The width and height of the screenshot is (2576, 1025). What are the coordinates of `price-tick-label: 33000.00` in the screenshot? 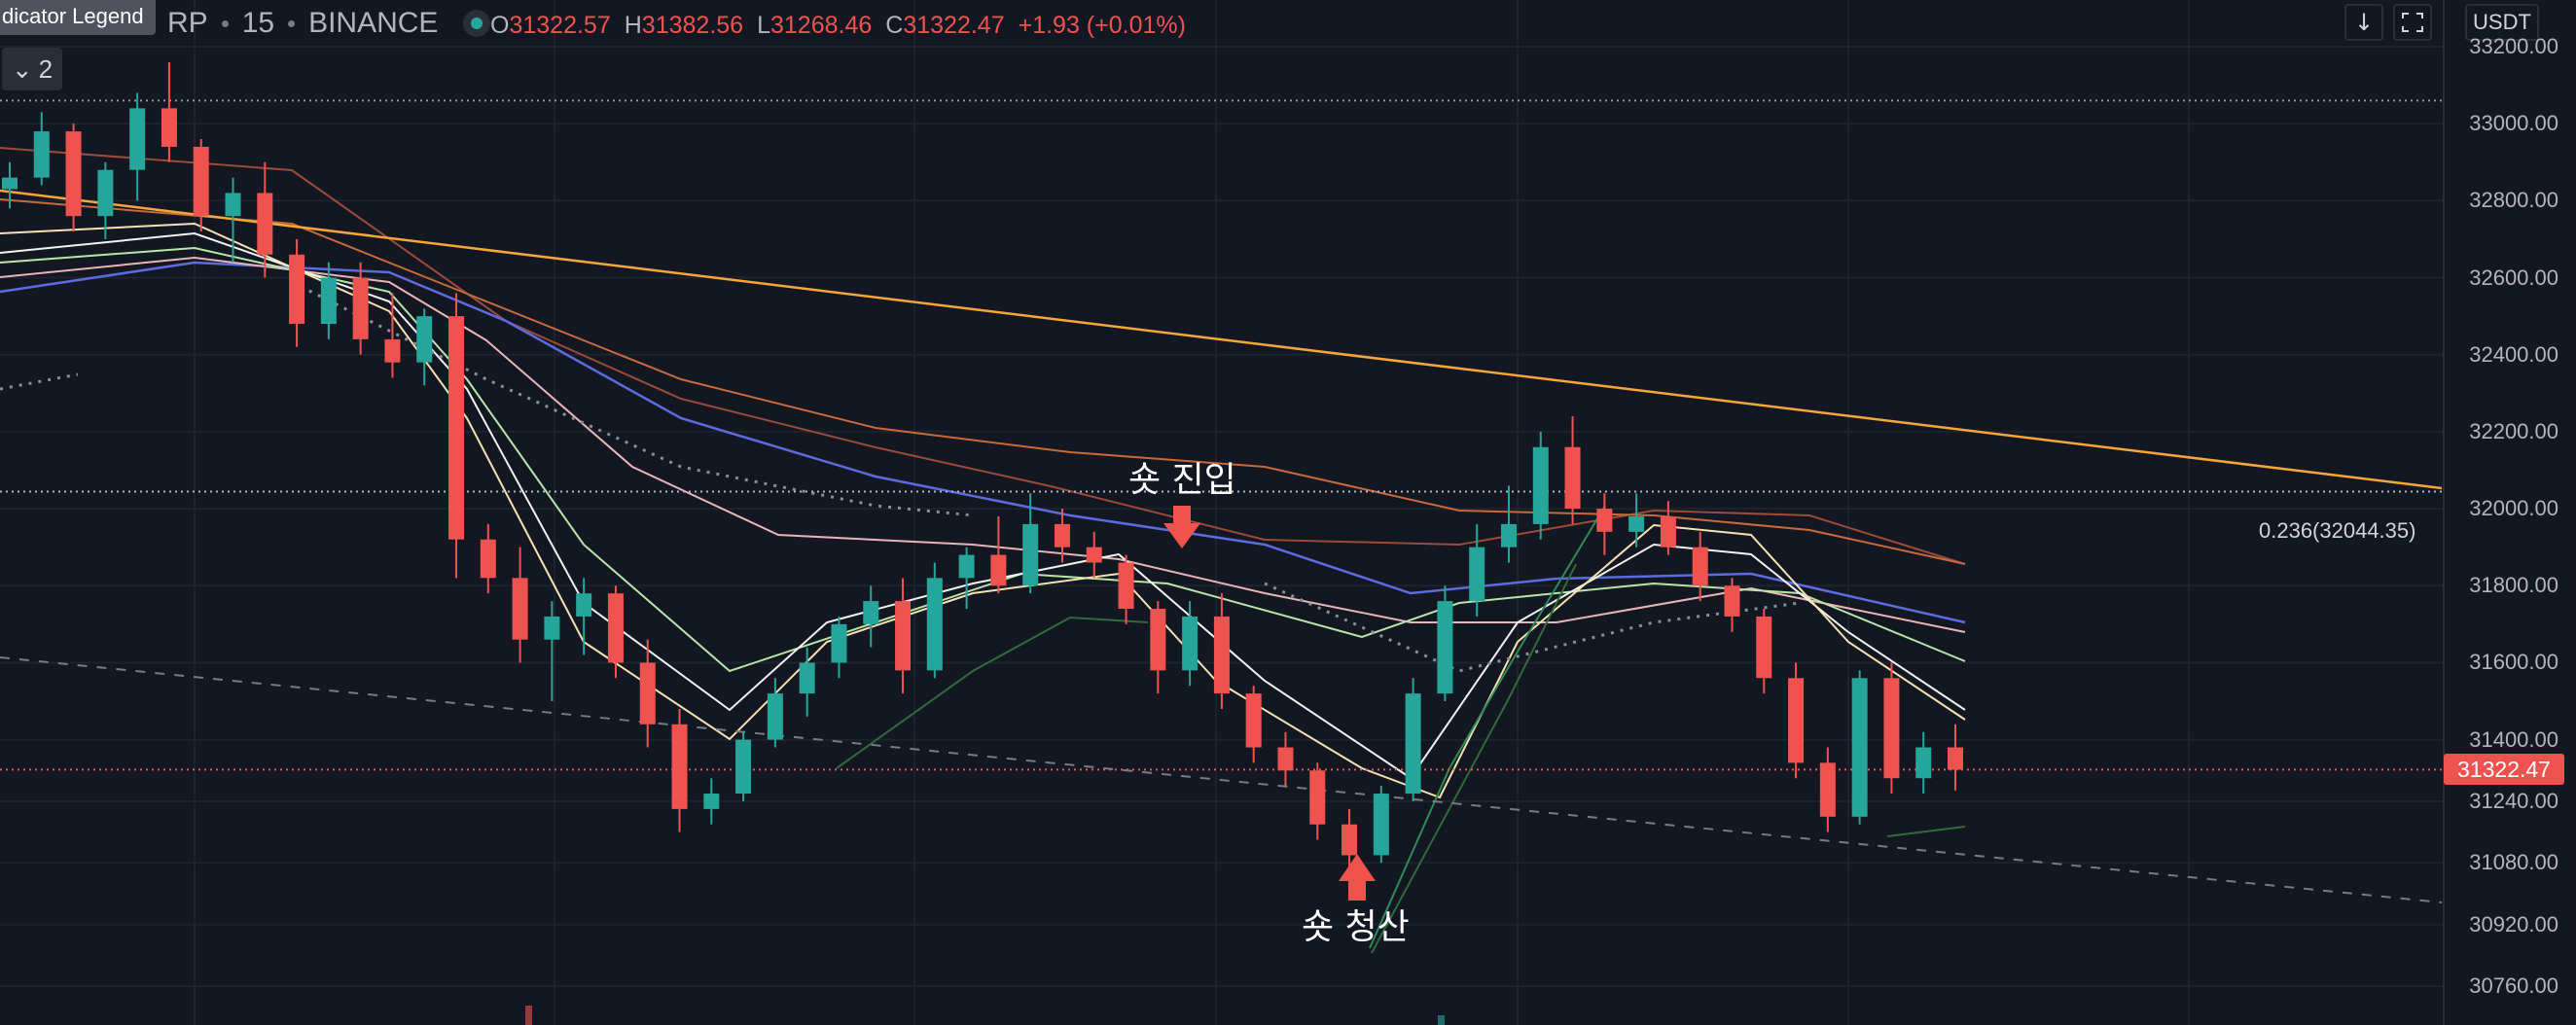 It's located at (2513, 124).